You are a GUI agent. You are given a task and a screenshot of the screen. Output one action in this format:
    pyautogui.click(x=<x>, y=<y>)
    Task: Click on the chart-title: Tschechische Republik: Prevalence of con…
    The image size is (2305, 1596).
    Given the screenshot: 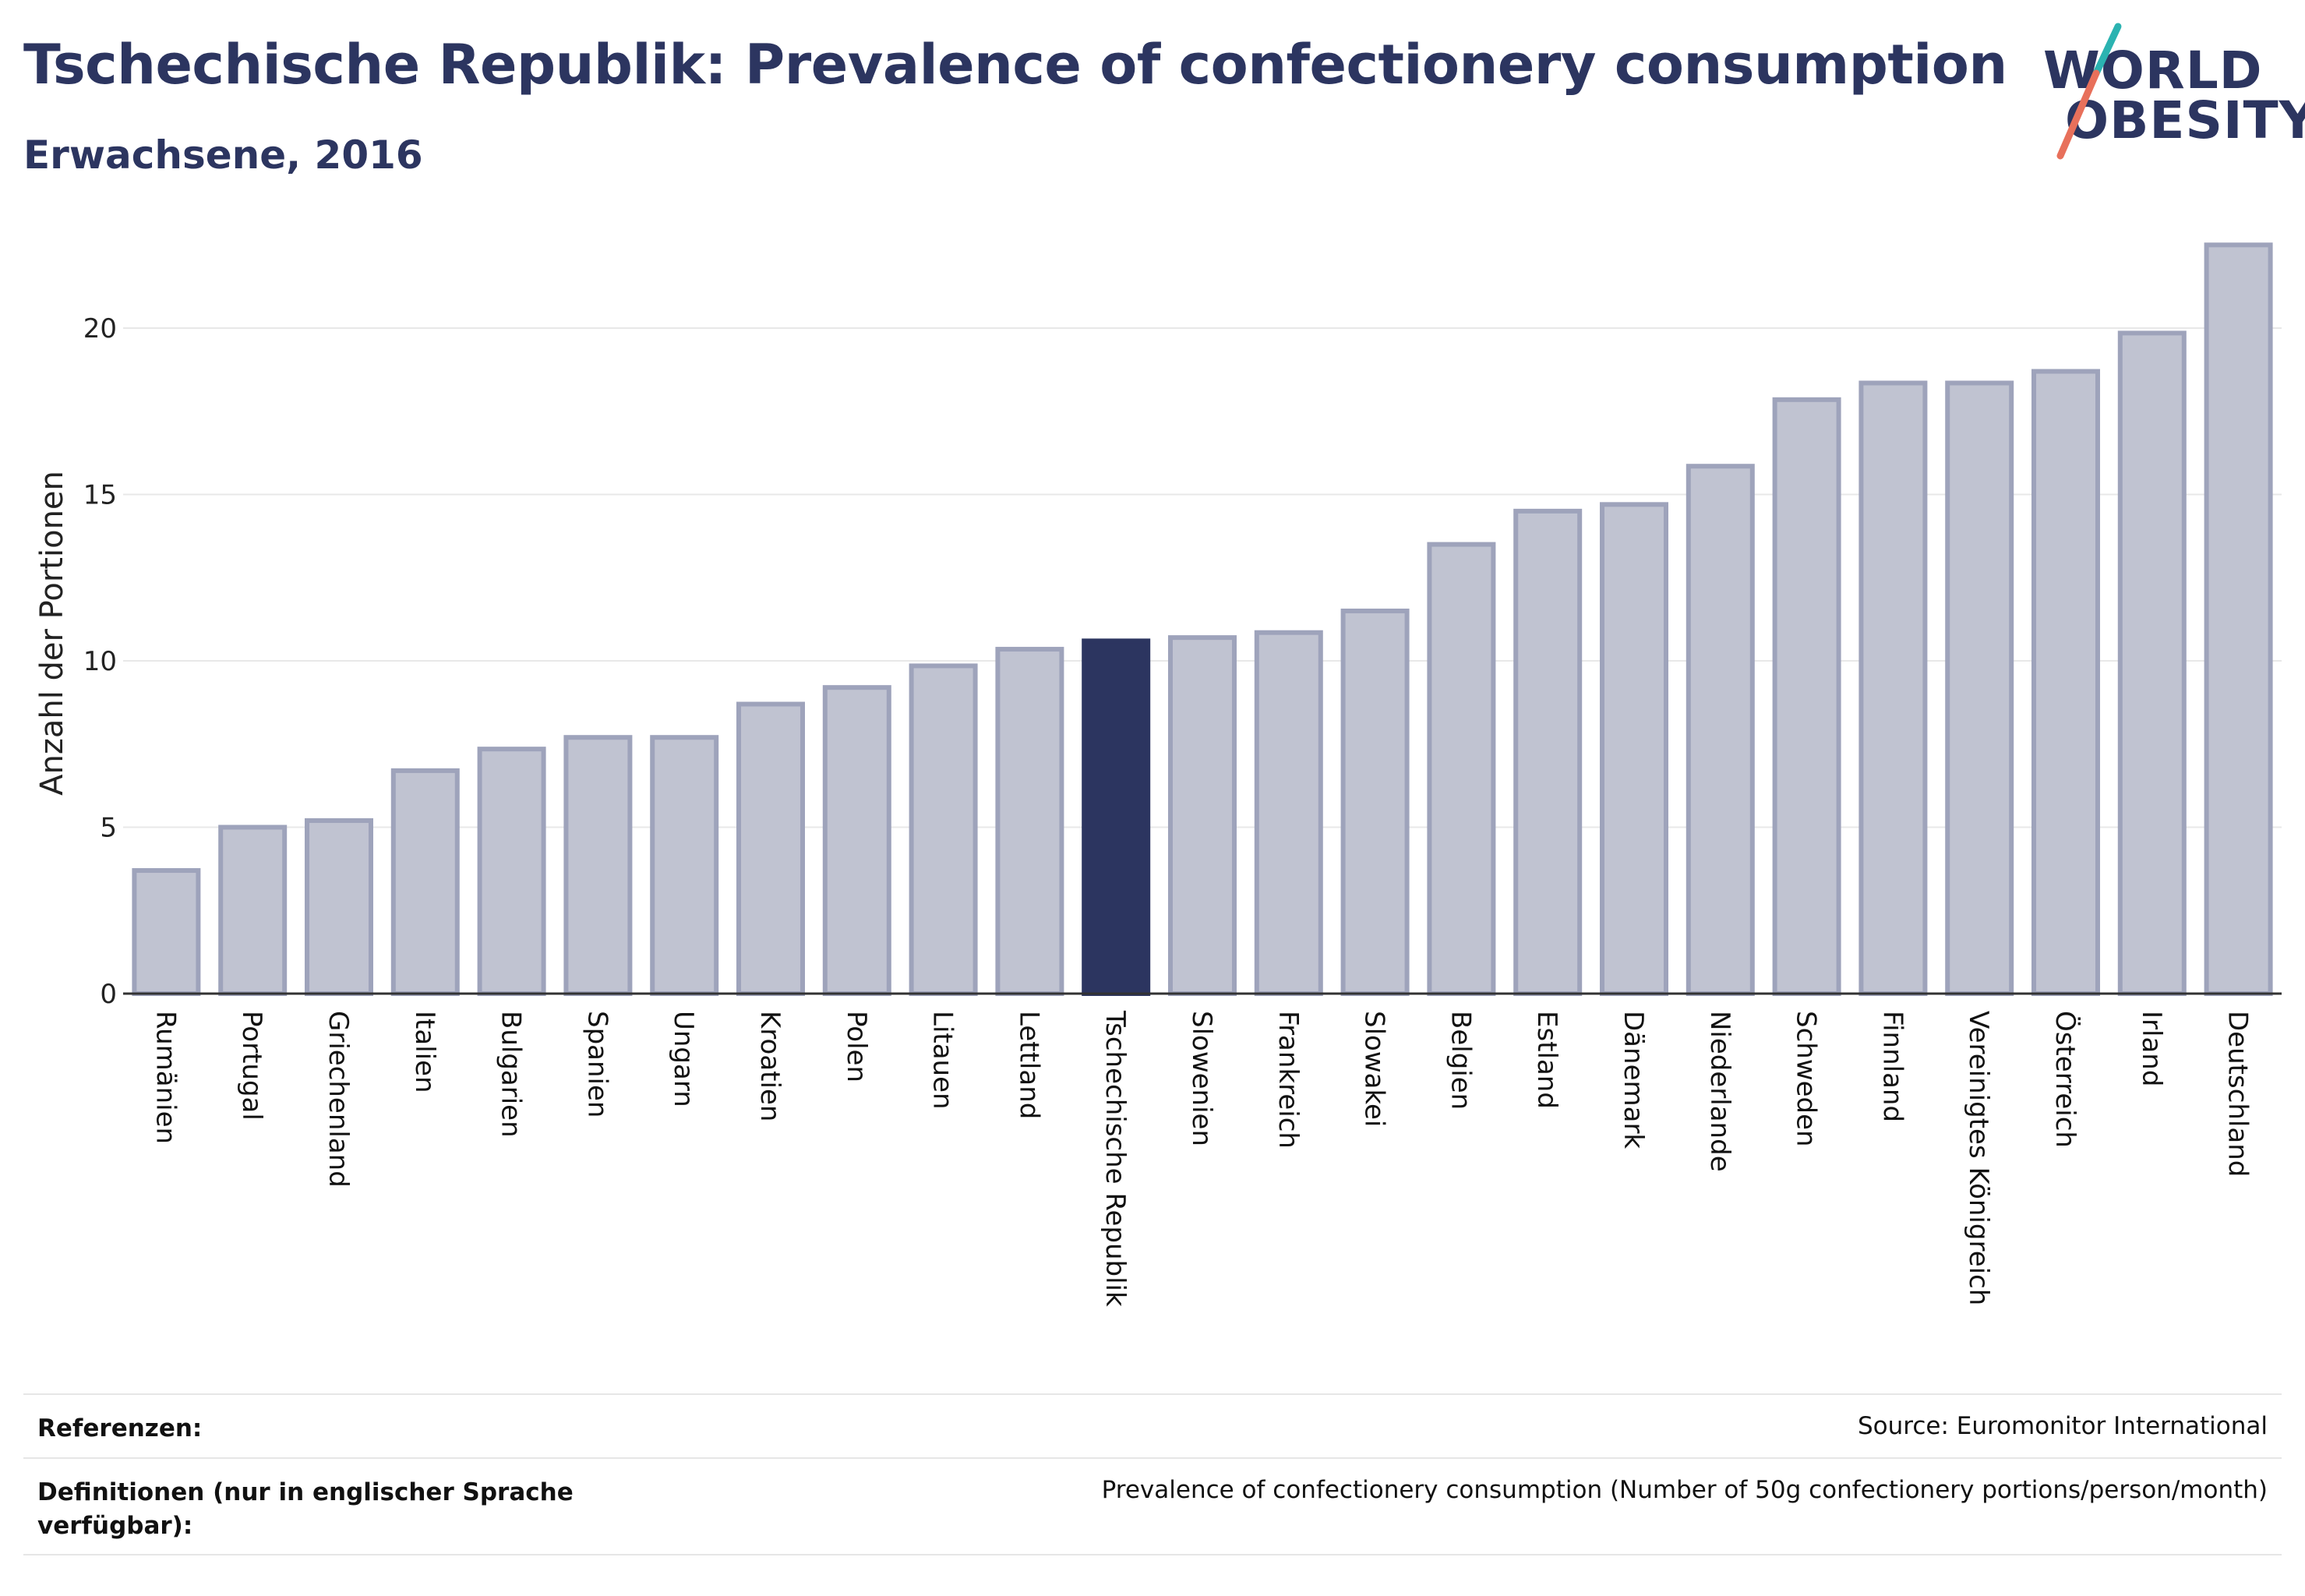 What is the action you would take?
    pyautogui.click(x=1015, y=65)
    